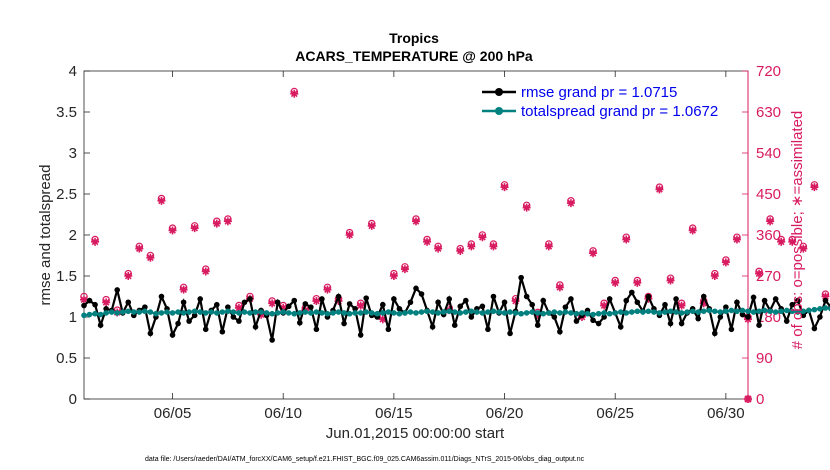 This screenshot has height=470, width=830. I want to click on y-axis-label: rmse and totalspread, so click(45, 235).